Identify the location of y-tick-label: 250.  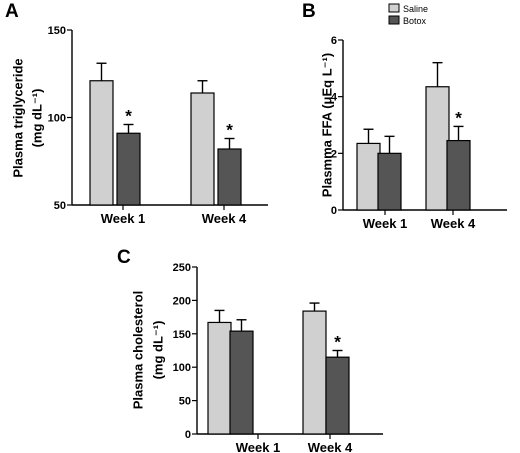
(182, 268).